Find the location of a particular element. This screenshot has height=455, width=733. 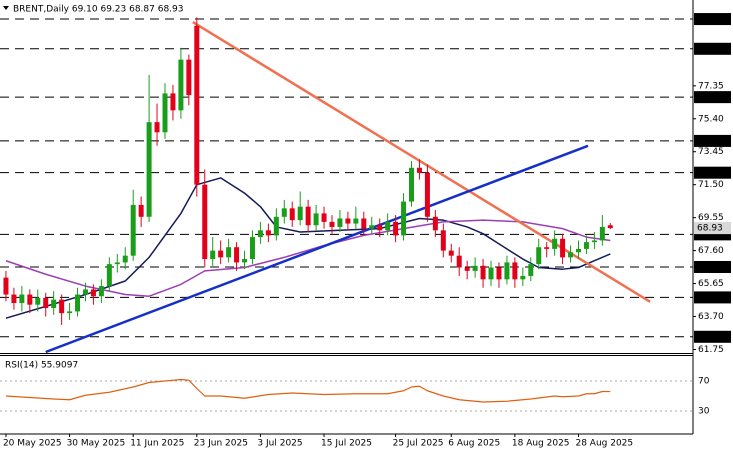

x-tick-label: 6 Aug 2025 is located at coordinates (474, 444).